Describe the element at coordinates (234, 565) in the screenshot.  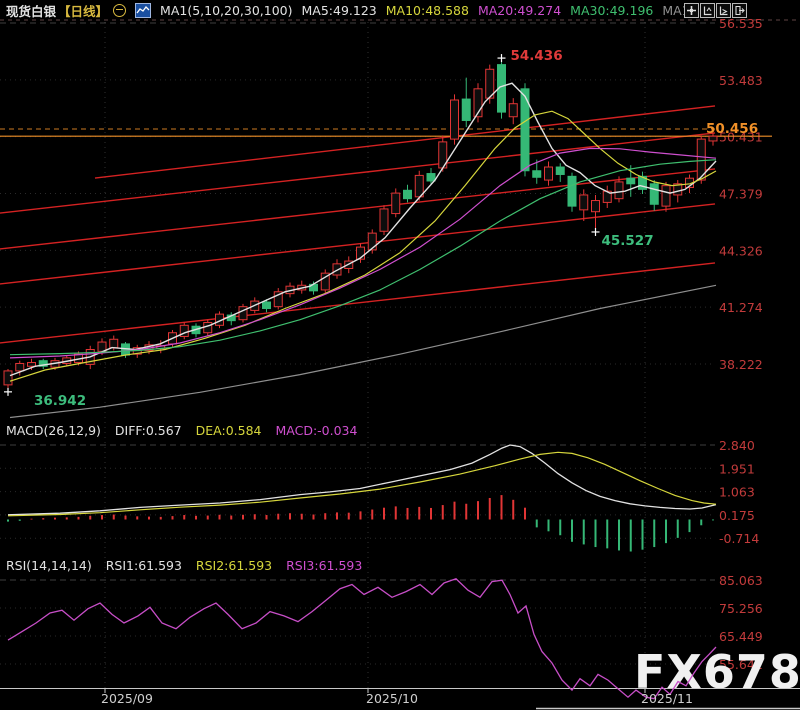
I see `rsi2-value: RSI2:61.593` at that location.